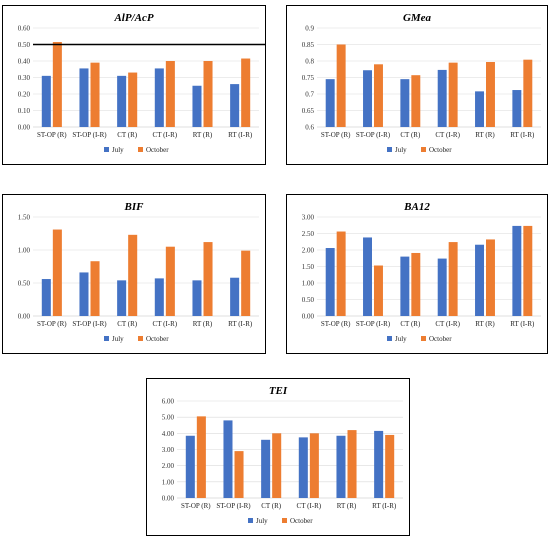  What do you see at coordinates (24, 78) in the screenshot?
I see `y-tick-label: 0.30` at bounding box center [24, 78].